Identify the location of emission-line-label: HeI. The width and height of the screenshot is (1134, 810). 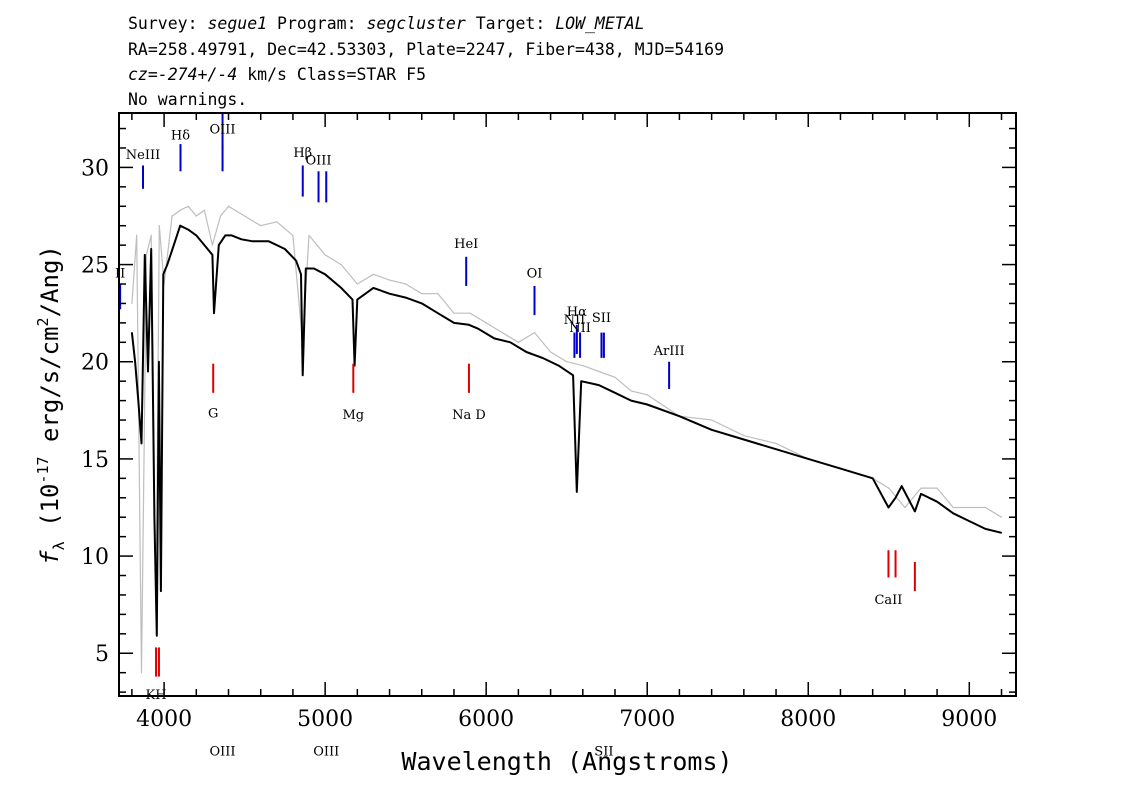
(466, 244).